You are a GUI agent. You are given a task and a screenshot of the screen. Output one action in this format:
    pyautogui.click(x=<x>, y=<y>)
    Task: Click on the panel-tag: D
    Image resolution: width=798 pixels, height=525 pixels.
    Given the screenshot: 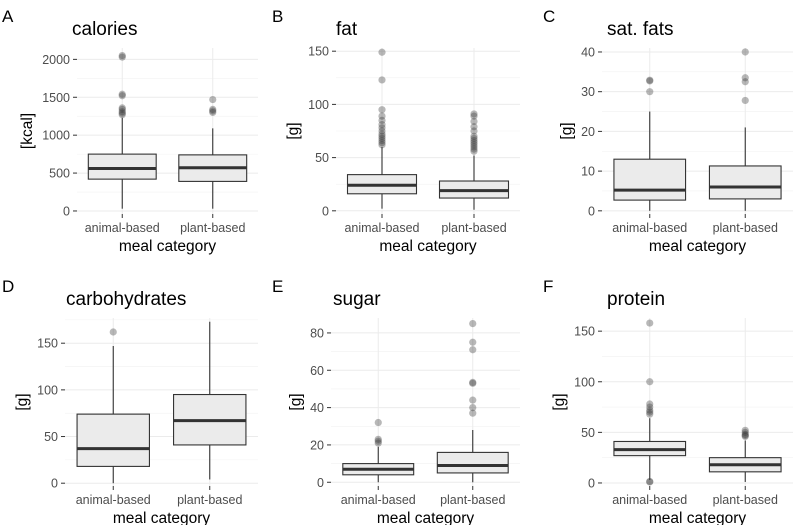 What is the action you would take?
    pyautogui.click(x=8, y=286)
    